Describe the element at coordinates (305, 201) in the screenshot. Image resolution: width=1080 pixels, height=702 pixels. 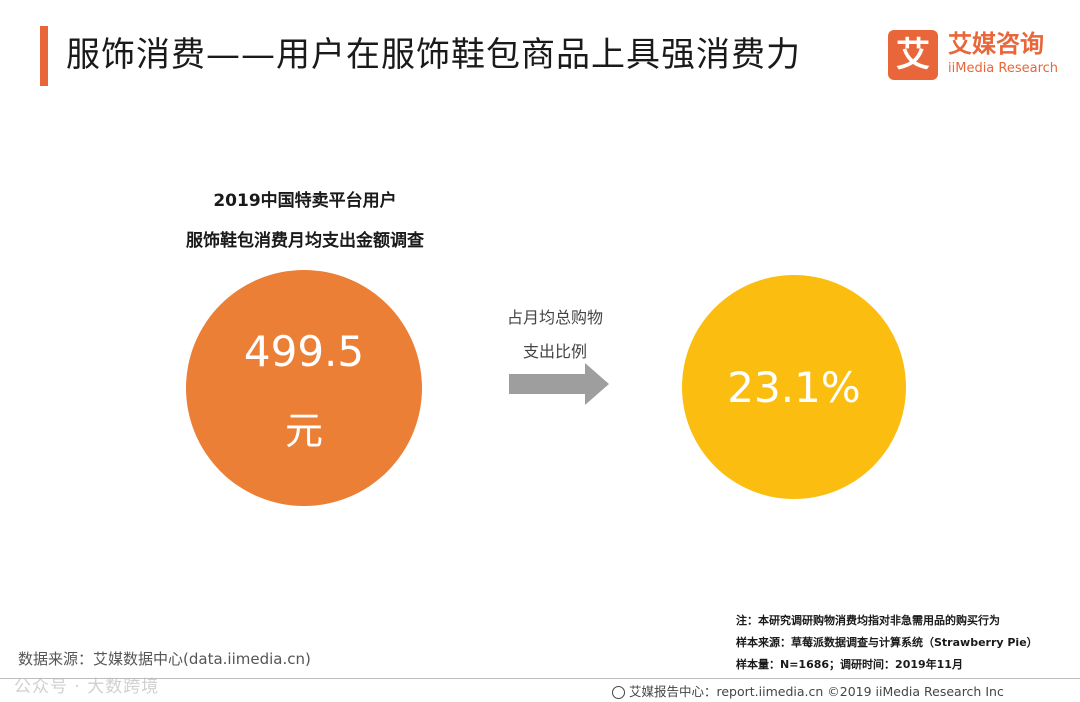
I see `survey-subtitle-line1: 2019中国特卖平台用户` at that location.